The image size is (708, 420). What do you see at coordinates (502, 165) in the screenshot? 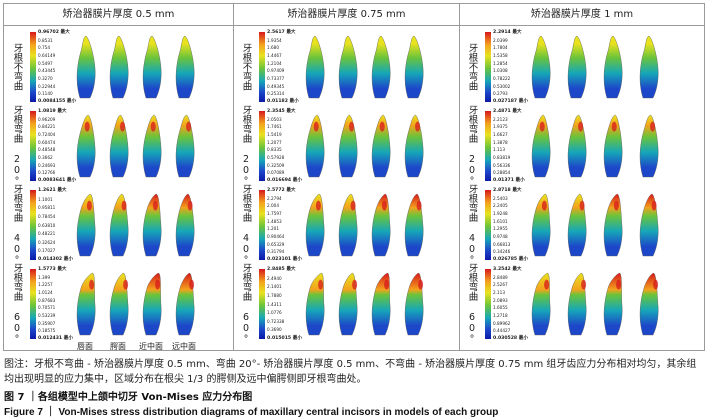
I see `legend-value: 0.56336` at bounding box center [502, 165].